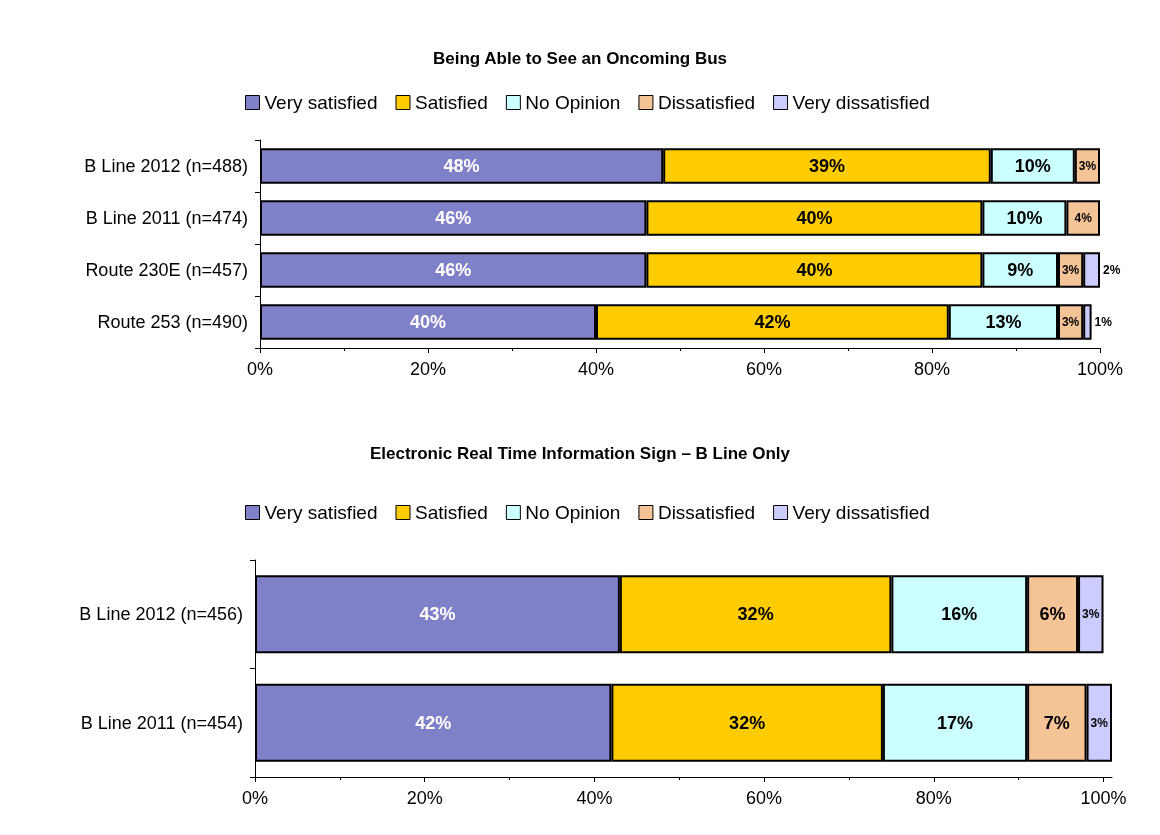 This screenshot has width=1160, height=835. What do you see at coordinates (161, 722) in the screenshot?
I see `y-tick-label: B Line 2011 (n=454)` at bounding box center [161, 722].